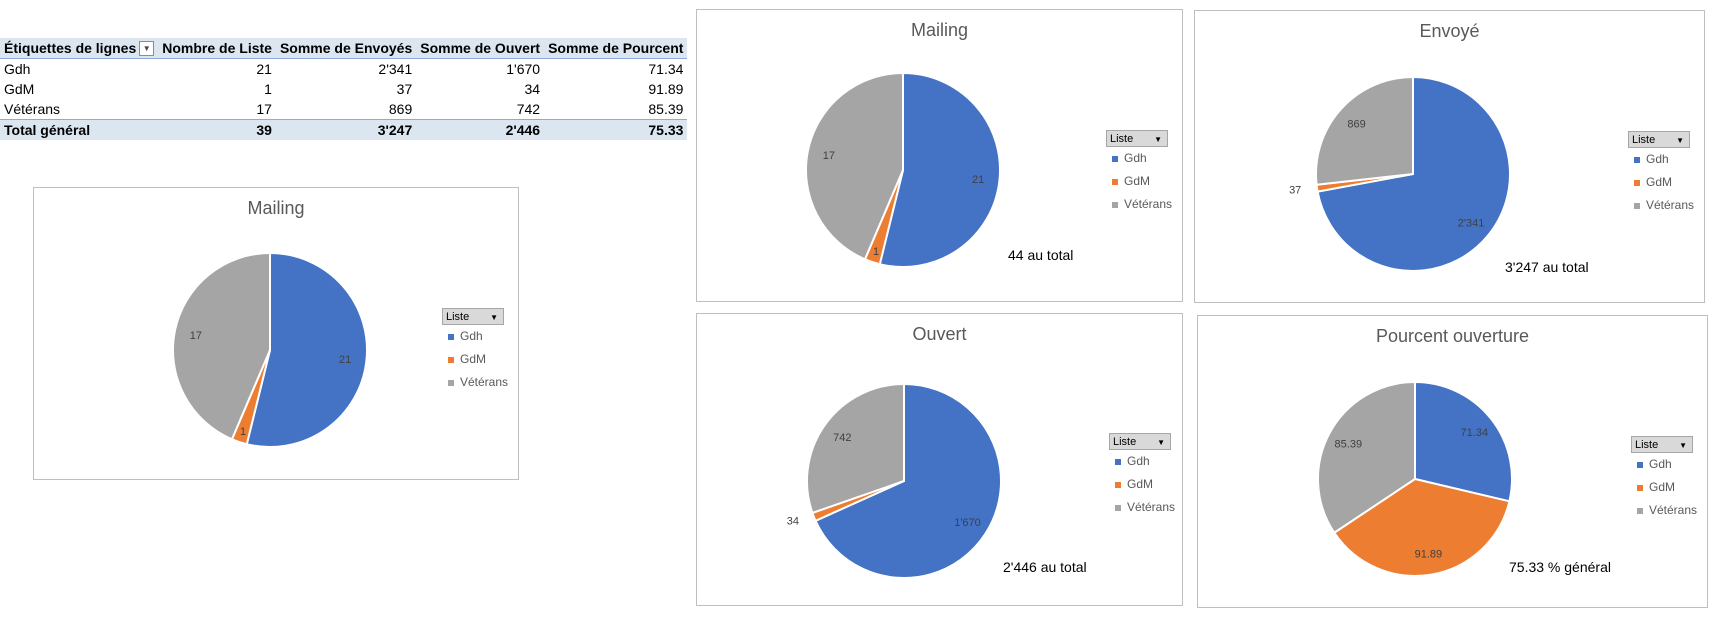  I want to click on pivot-cell: 1, so click(268, 89).